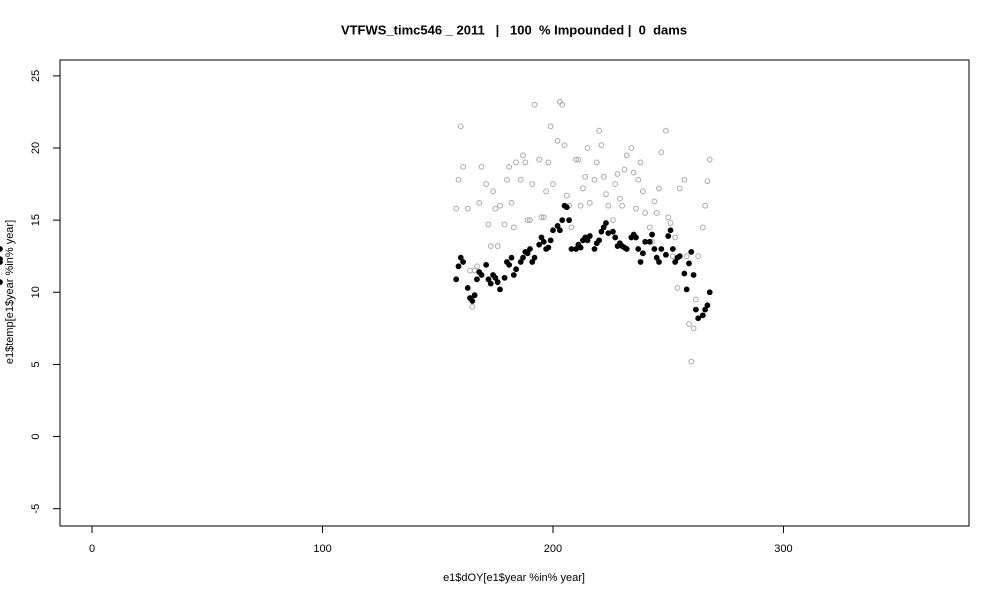  I want to click on y-tick-label: 15, so click(36, 220).